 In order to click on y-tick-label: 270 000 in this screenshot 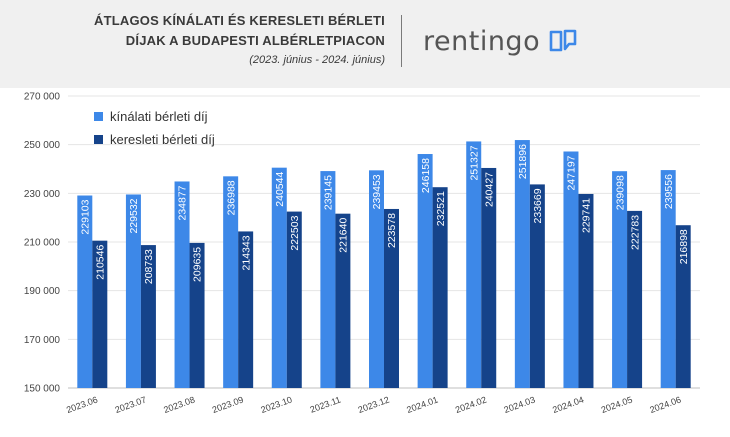, I will do `click(42, 97)`.